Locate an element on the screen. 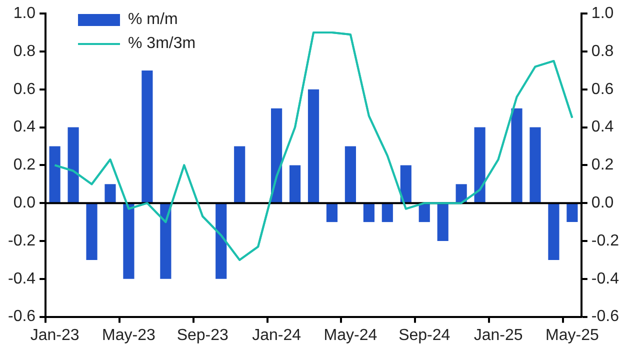 Image resolution: width=627 pixels, height=352 pixels. y2-tick-label: -0.4 is located at coordinates (605, 279).